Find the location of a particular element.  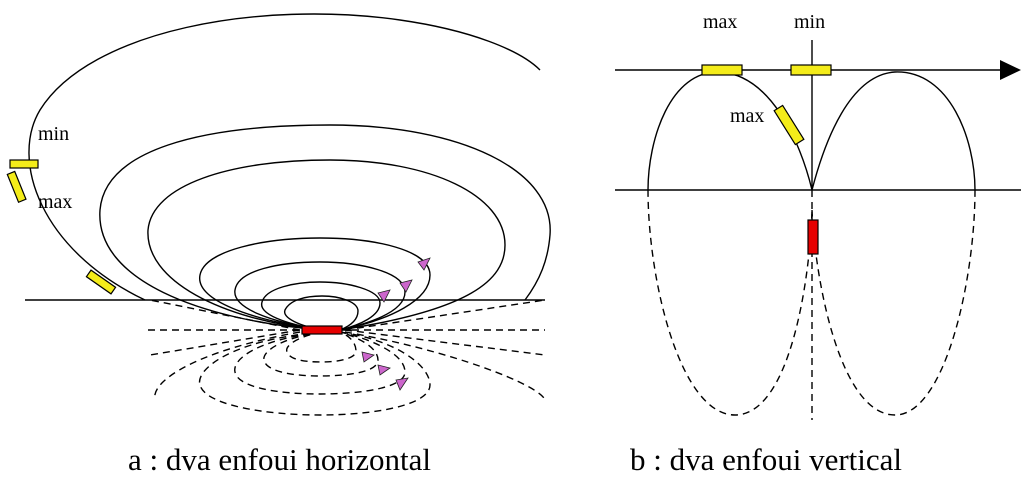

beacon-vertical is located at coordinates (813, 237).